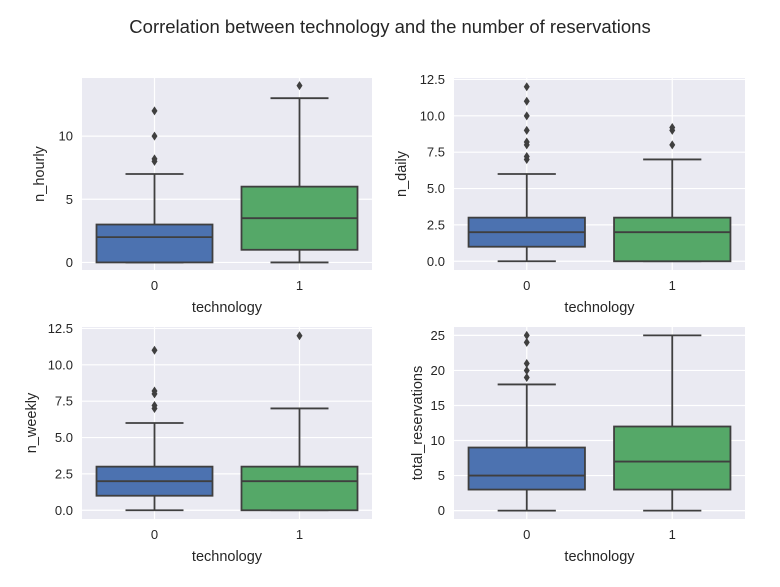 This screenshot has width=780, height=587. Describe the element at coordinates (402, 173) in the screenshot. I see `y-axis-label: n_daily` at that location.